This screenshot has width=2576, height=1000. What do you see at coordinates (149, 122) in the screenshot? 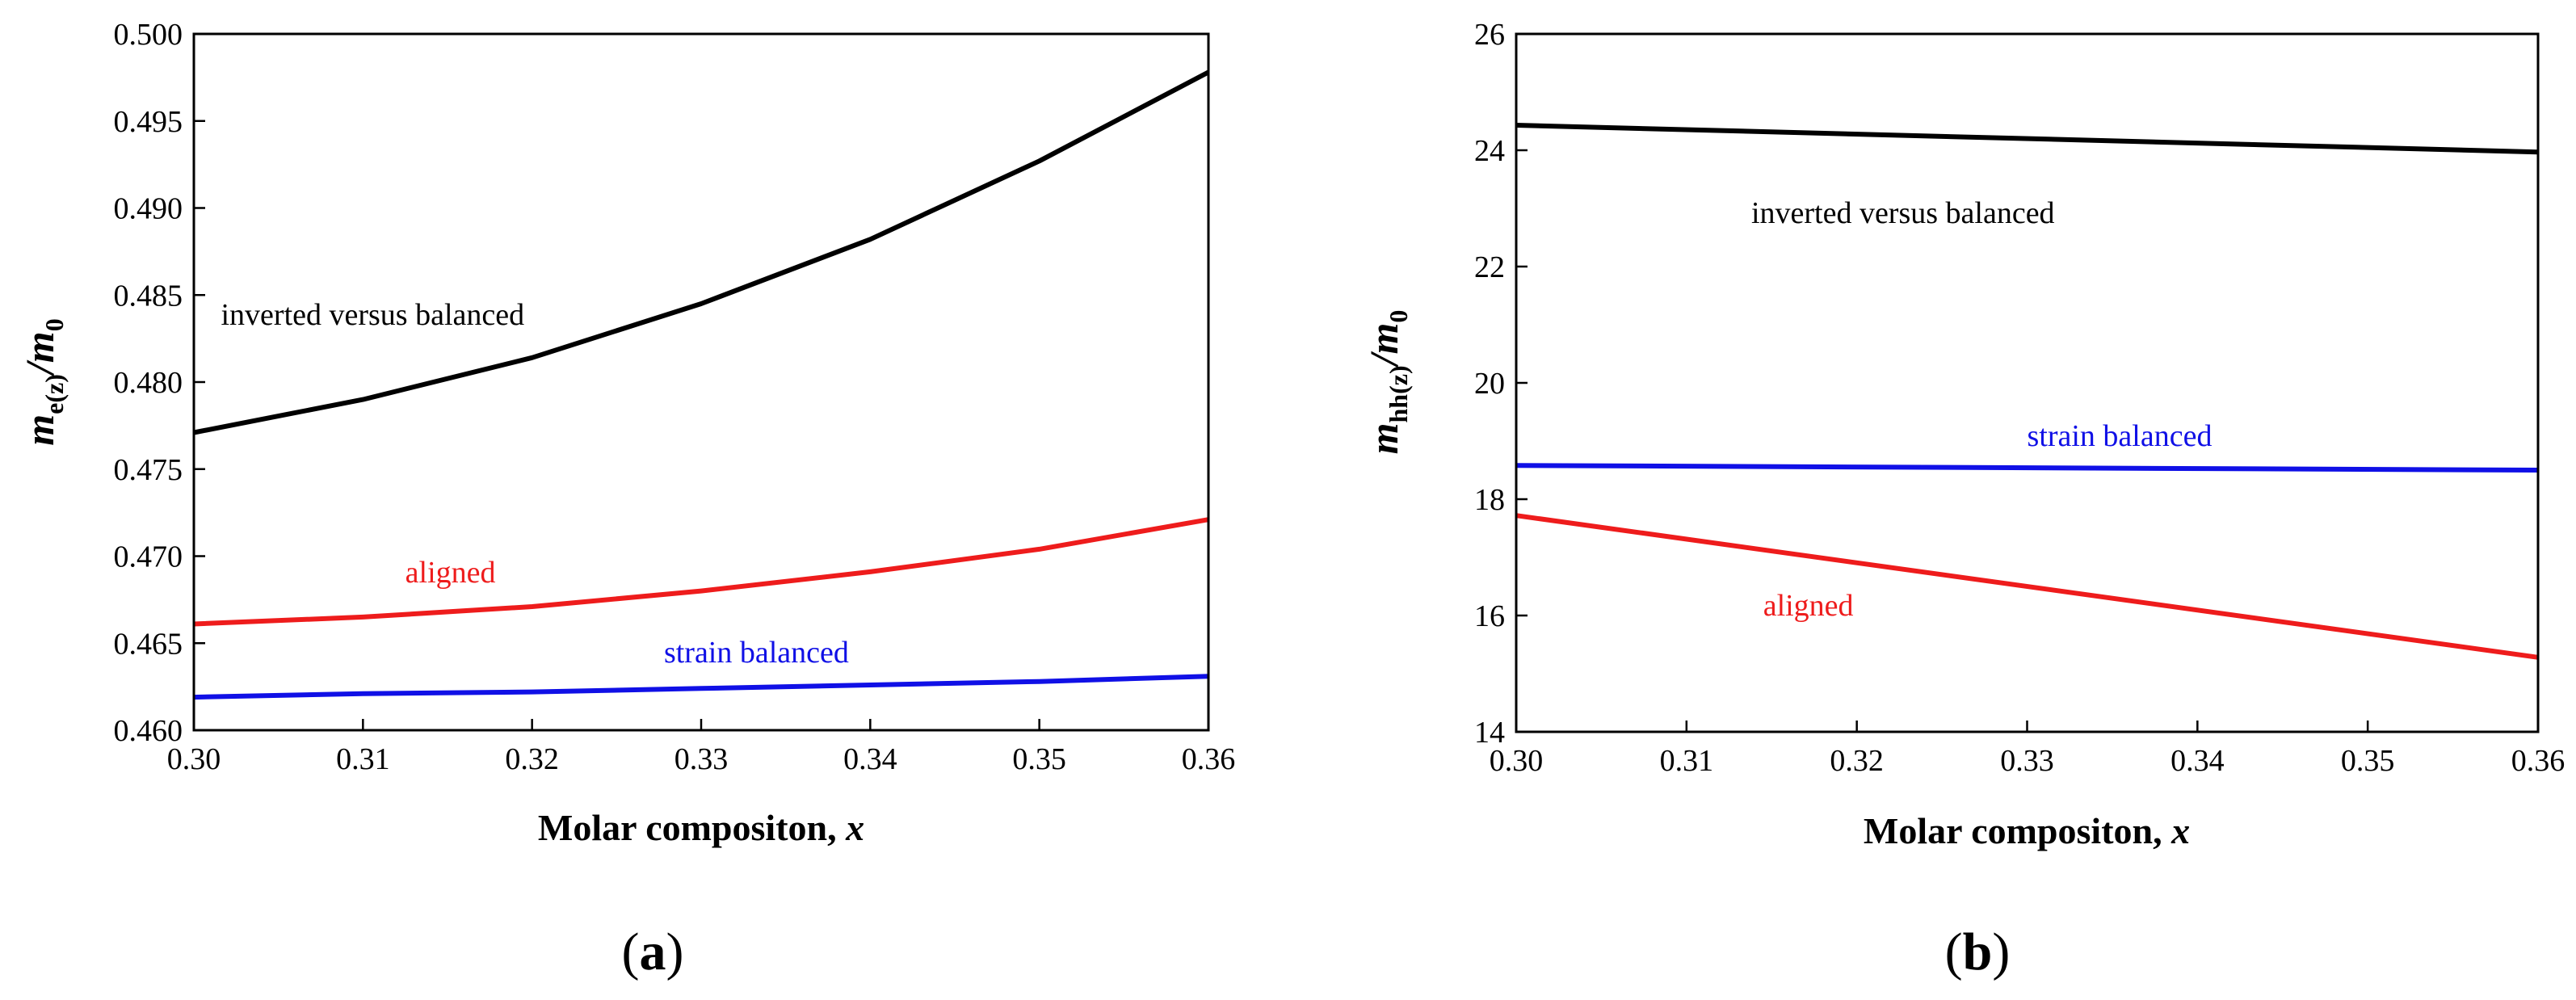
I see `y-tick-label-a-7: 0.495` at bounding box center [149, 122].